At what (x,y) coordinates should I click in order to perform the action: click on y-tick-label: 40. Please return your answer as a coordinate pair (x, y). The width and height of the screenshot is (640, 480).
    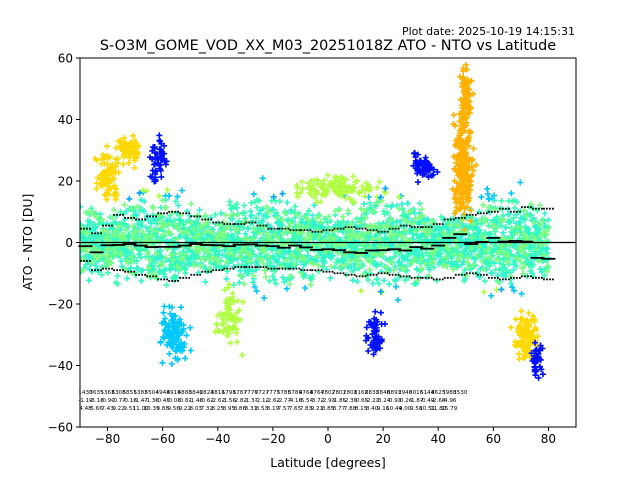
    Looking at the image, I should click on (65, 120).